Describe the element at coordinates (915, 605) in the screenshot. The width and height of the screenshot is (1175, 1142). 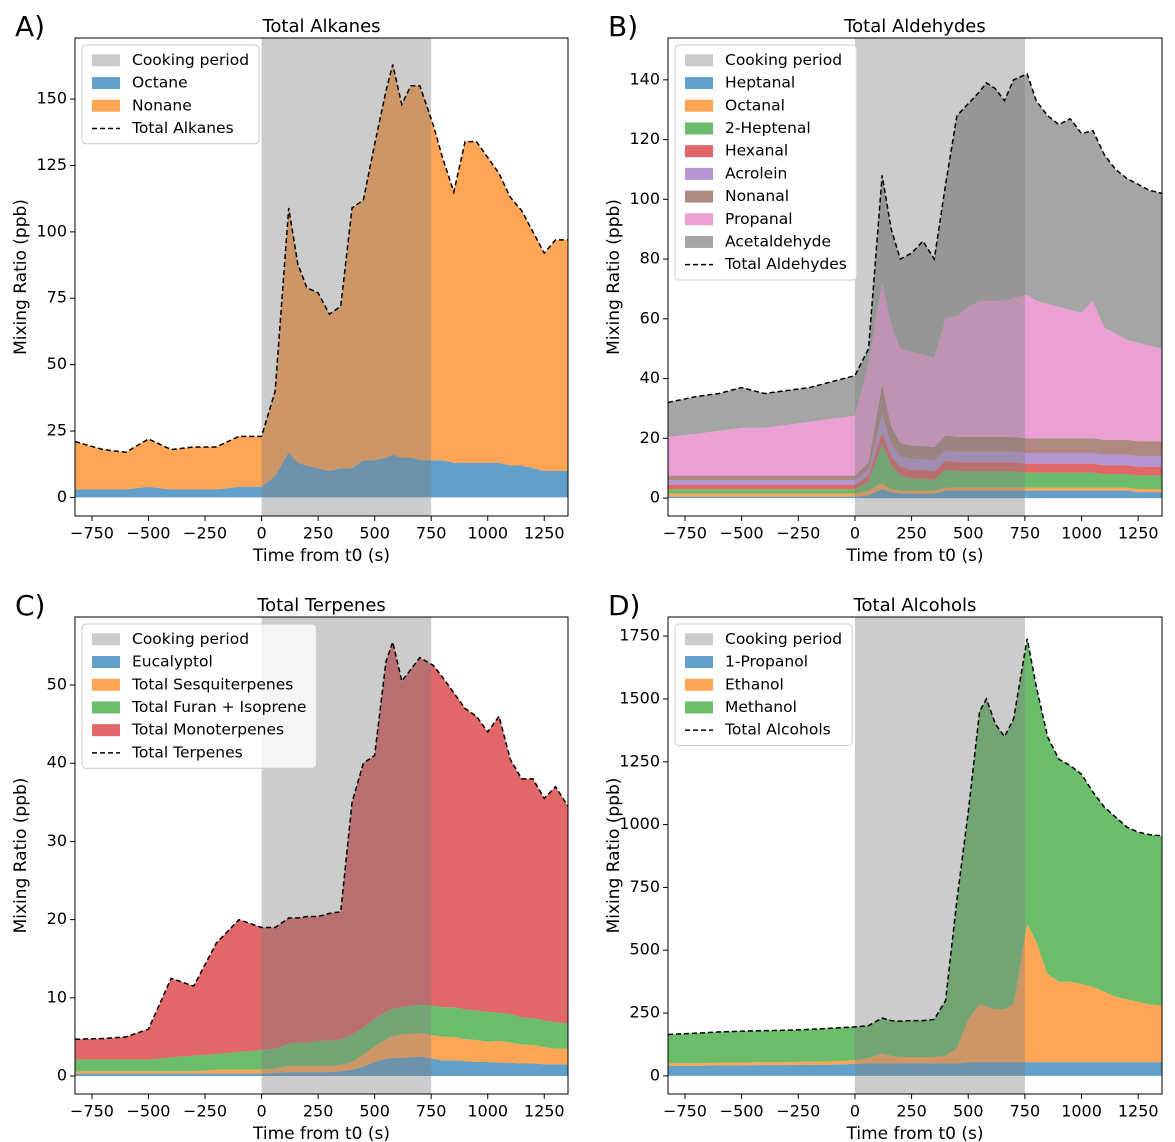
I see `chart-title: Total Alcohols` at that location.